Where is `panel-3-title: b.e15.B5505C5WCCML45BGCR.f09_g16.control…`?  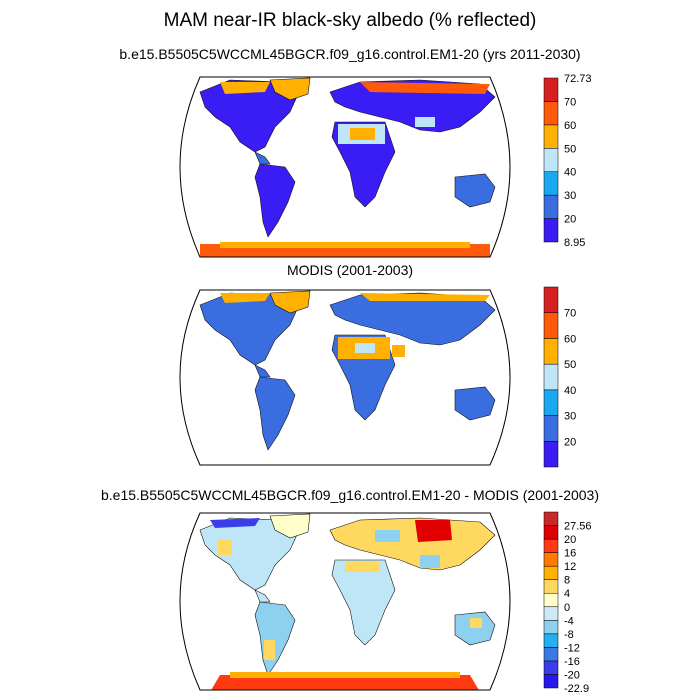 panel-3-title: b.e15.B5505C5WCCML45BGCR.f09_g16.control… is located at coordinates (350, 495).